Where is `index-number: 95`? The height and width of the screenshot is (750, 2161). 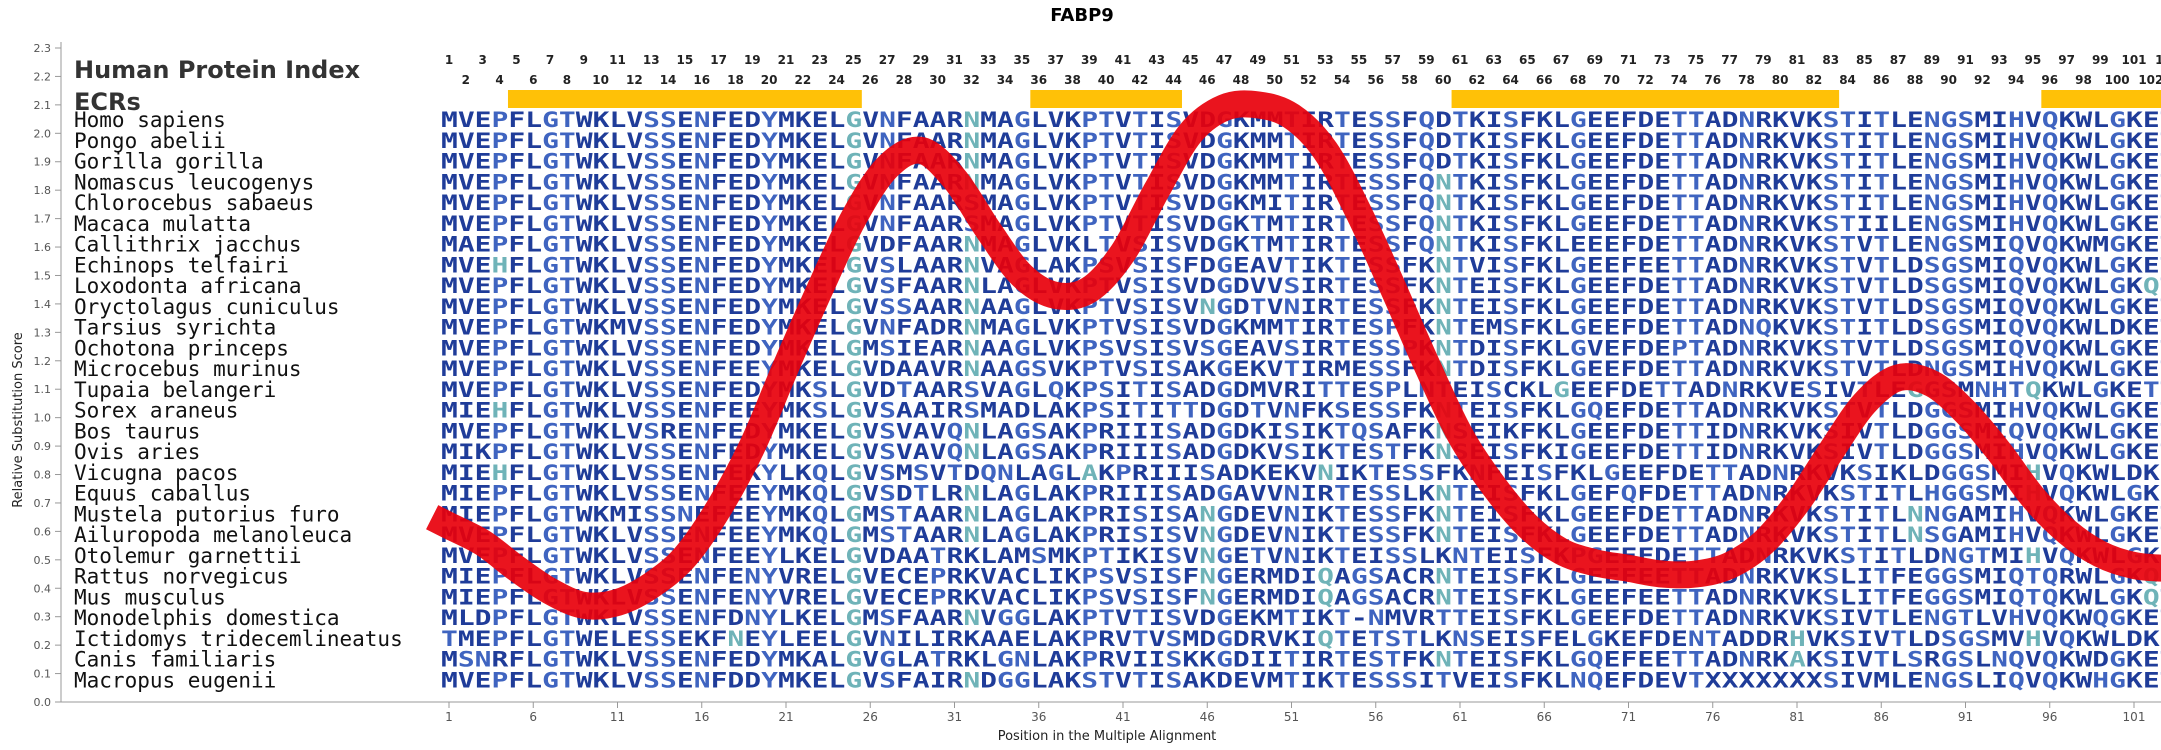
index-number: 95 is located at coordinates (2033, 60).